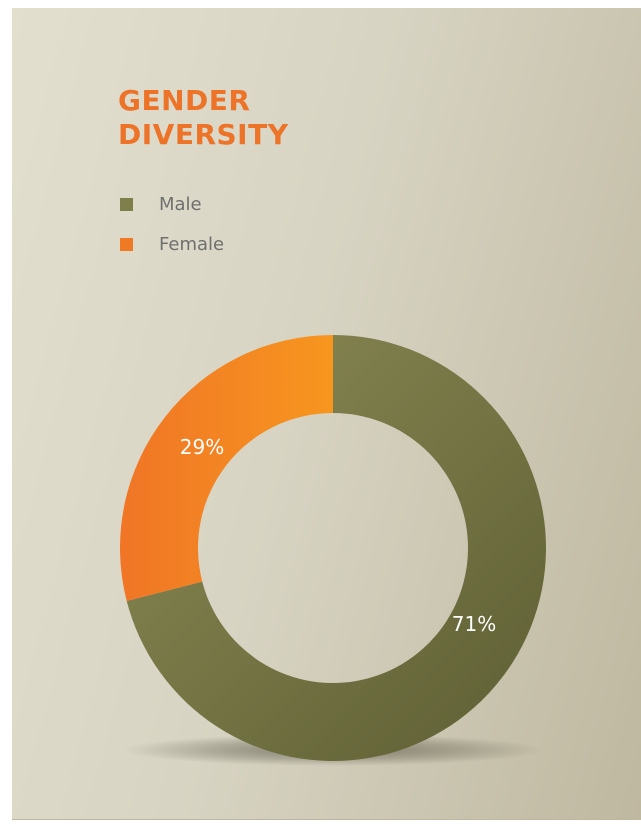 This screenshot has width=641, height=835. What do you see at coordinates (126, 204) in the screenshot?
I see `legend-swatch-male` at bounding box center [126, 204].